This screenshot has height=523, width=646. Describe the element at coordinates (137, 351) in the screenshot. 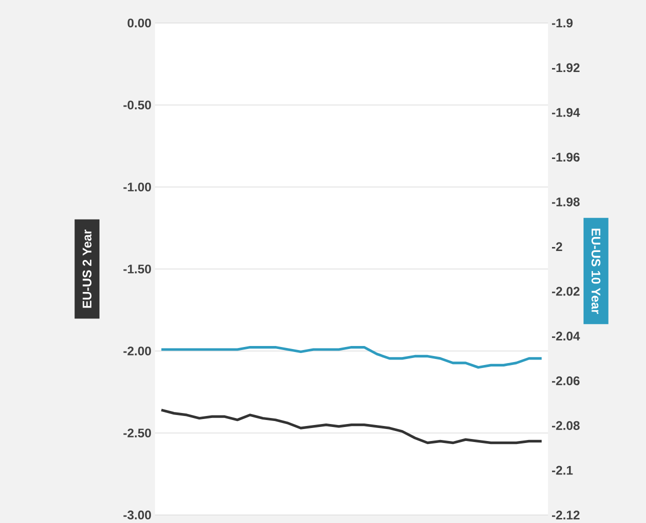

I see `y-tick-label: -2.00` at that location.